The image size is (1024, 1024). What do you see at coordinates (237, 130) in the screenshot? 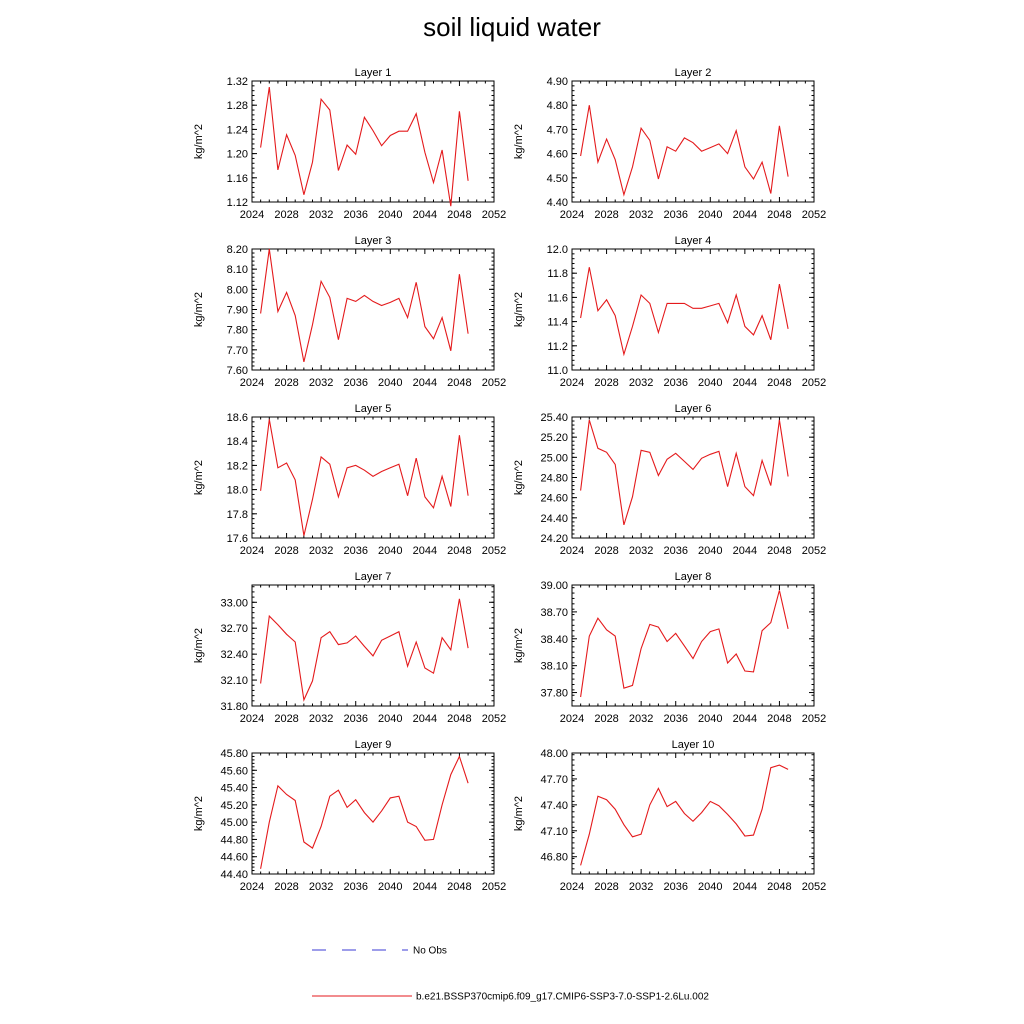
I see `y-tick-label: 1.24` at bounding box center [237, 130].